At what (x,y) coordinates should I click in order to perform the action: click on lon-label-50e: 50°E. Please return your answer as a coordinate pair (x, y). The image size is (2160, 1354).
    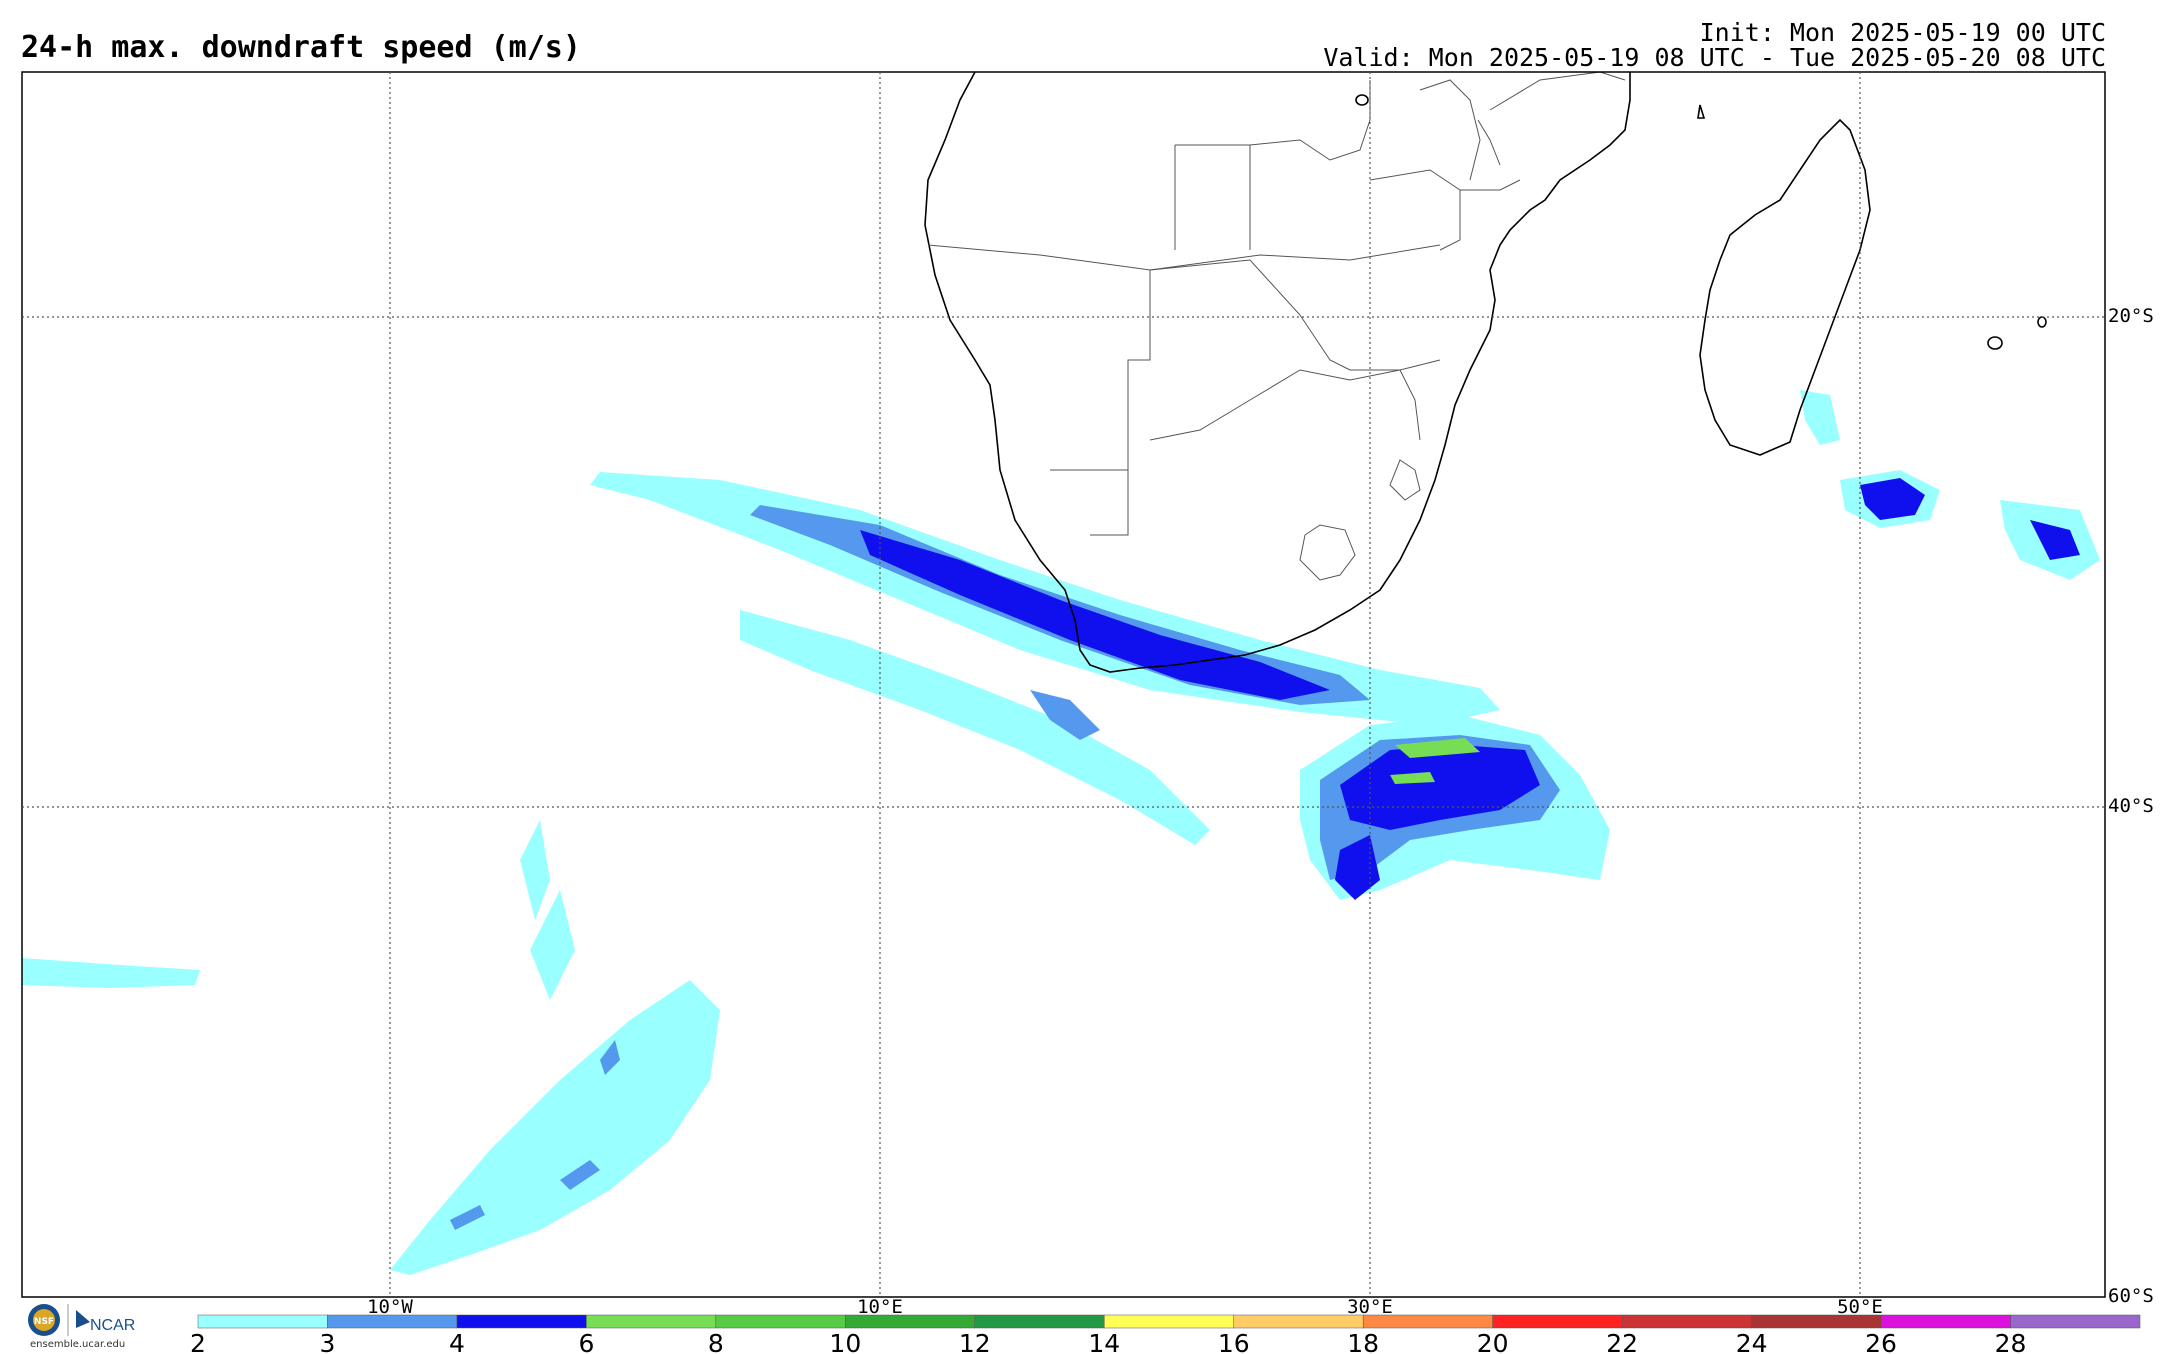
    Looking at the image, I should click on (1860, 1307).